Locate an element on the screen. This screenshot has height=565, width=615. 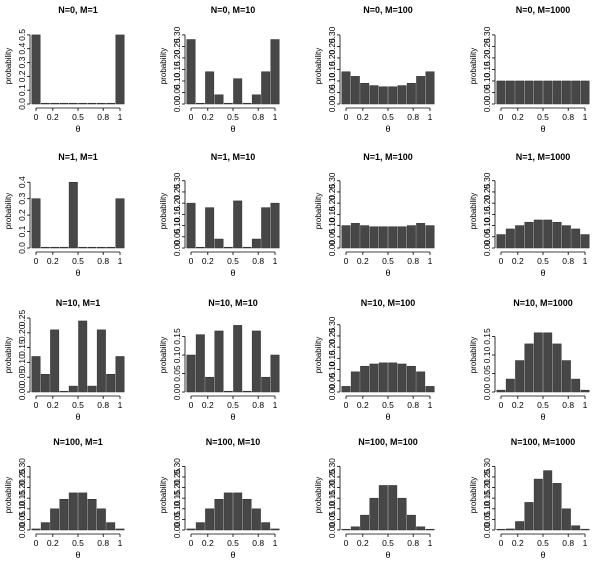
y-tick-label: 0.4 is located at coordinates (22, 49).